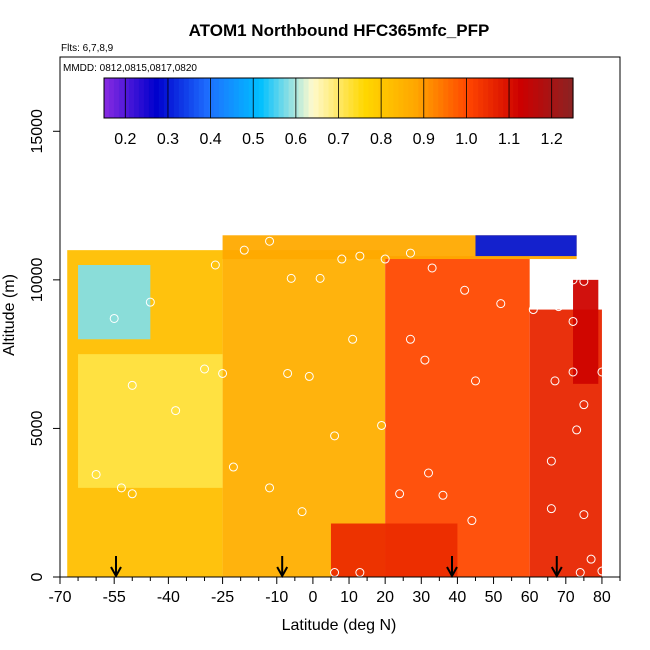  I want to click on y-axis: 0 5000 10000 15000, so click(44, 345).